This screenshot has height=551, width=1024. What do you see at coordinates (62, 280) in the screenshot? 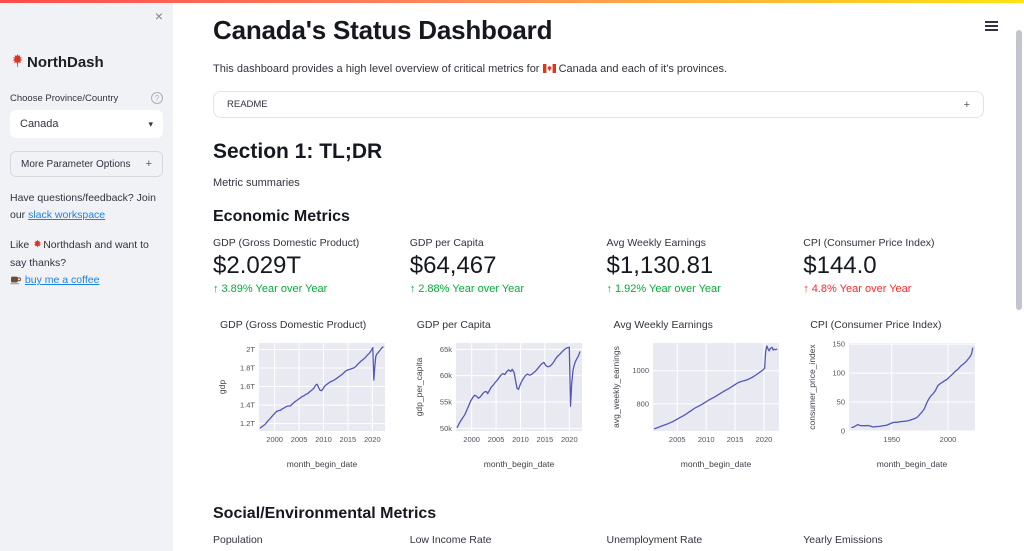
I see `buy-coffee-link: buy me a coffee` at bounding box center [62, 280].